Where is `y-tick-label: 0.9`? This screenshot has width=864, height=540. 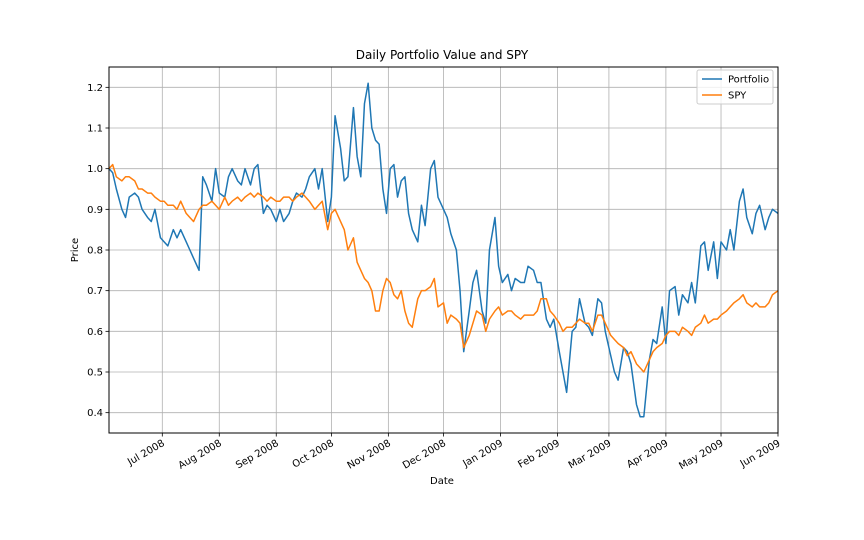 y-tick-label: 0.9 is located at coordinates (95, 210).